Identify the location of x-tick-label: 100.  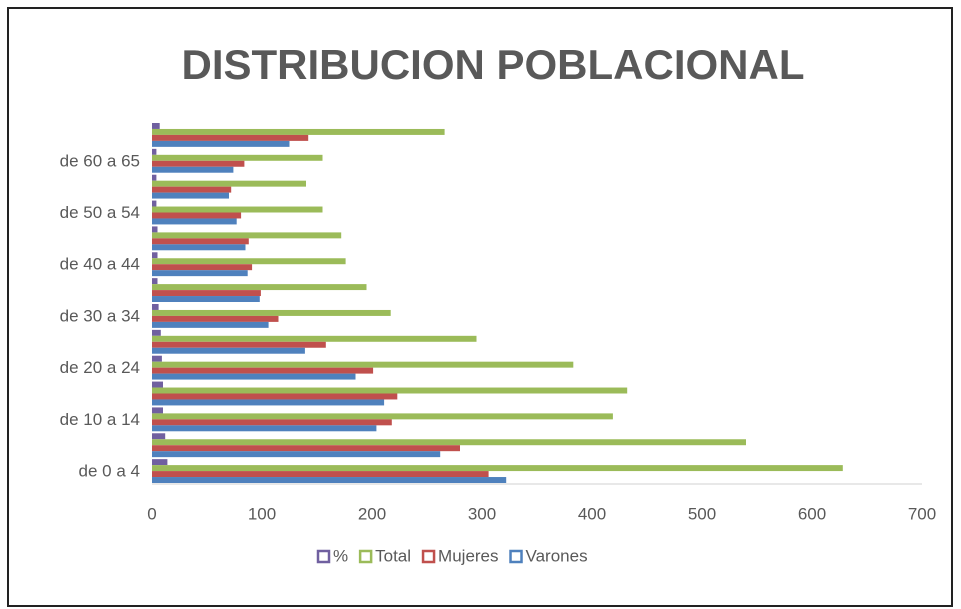
(262, 513).